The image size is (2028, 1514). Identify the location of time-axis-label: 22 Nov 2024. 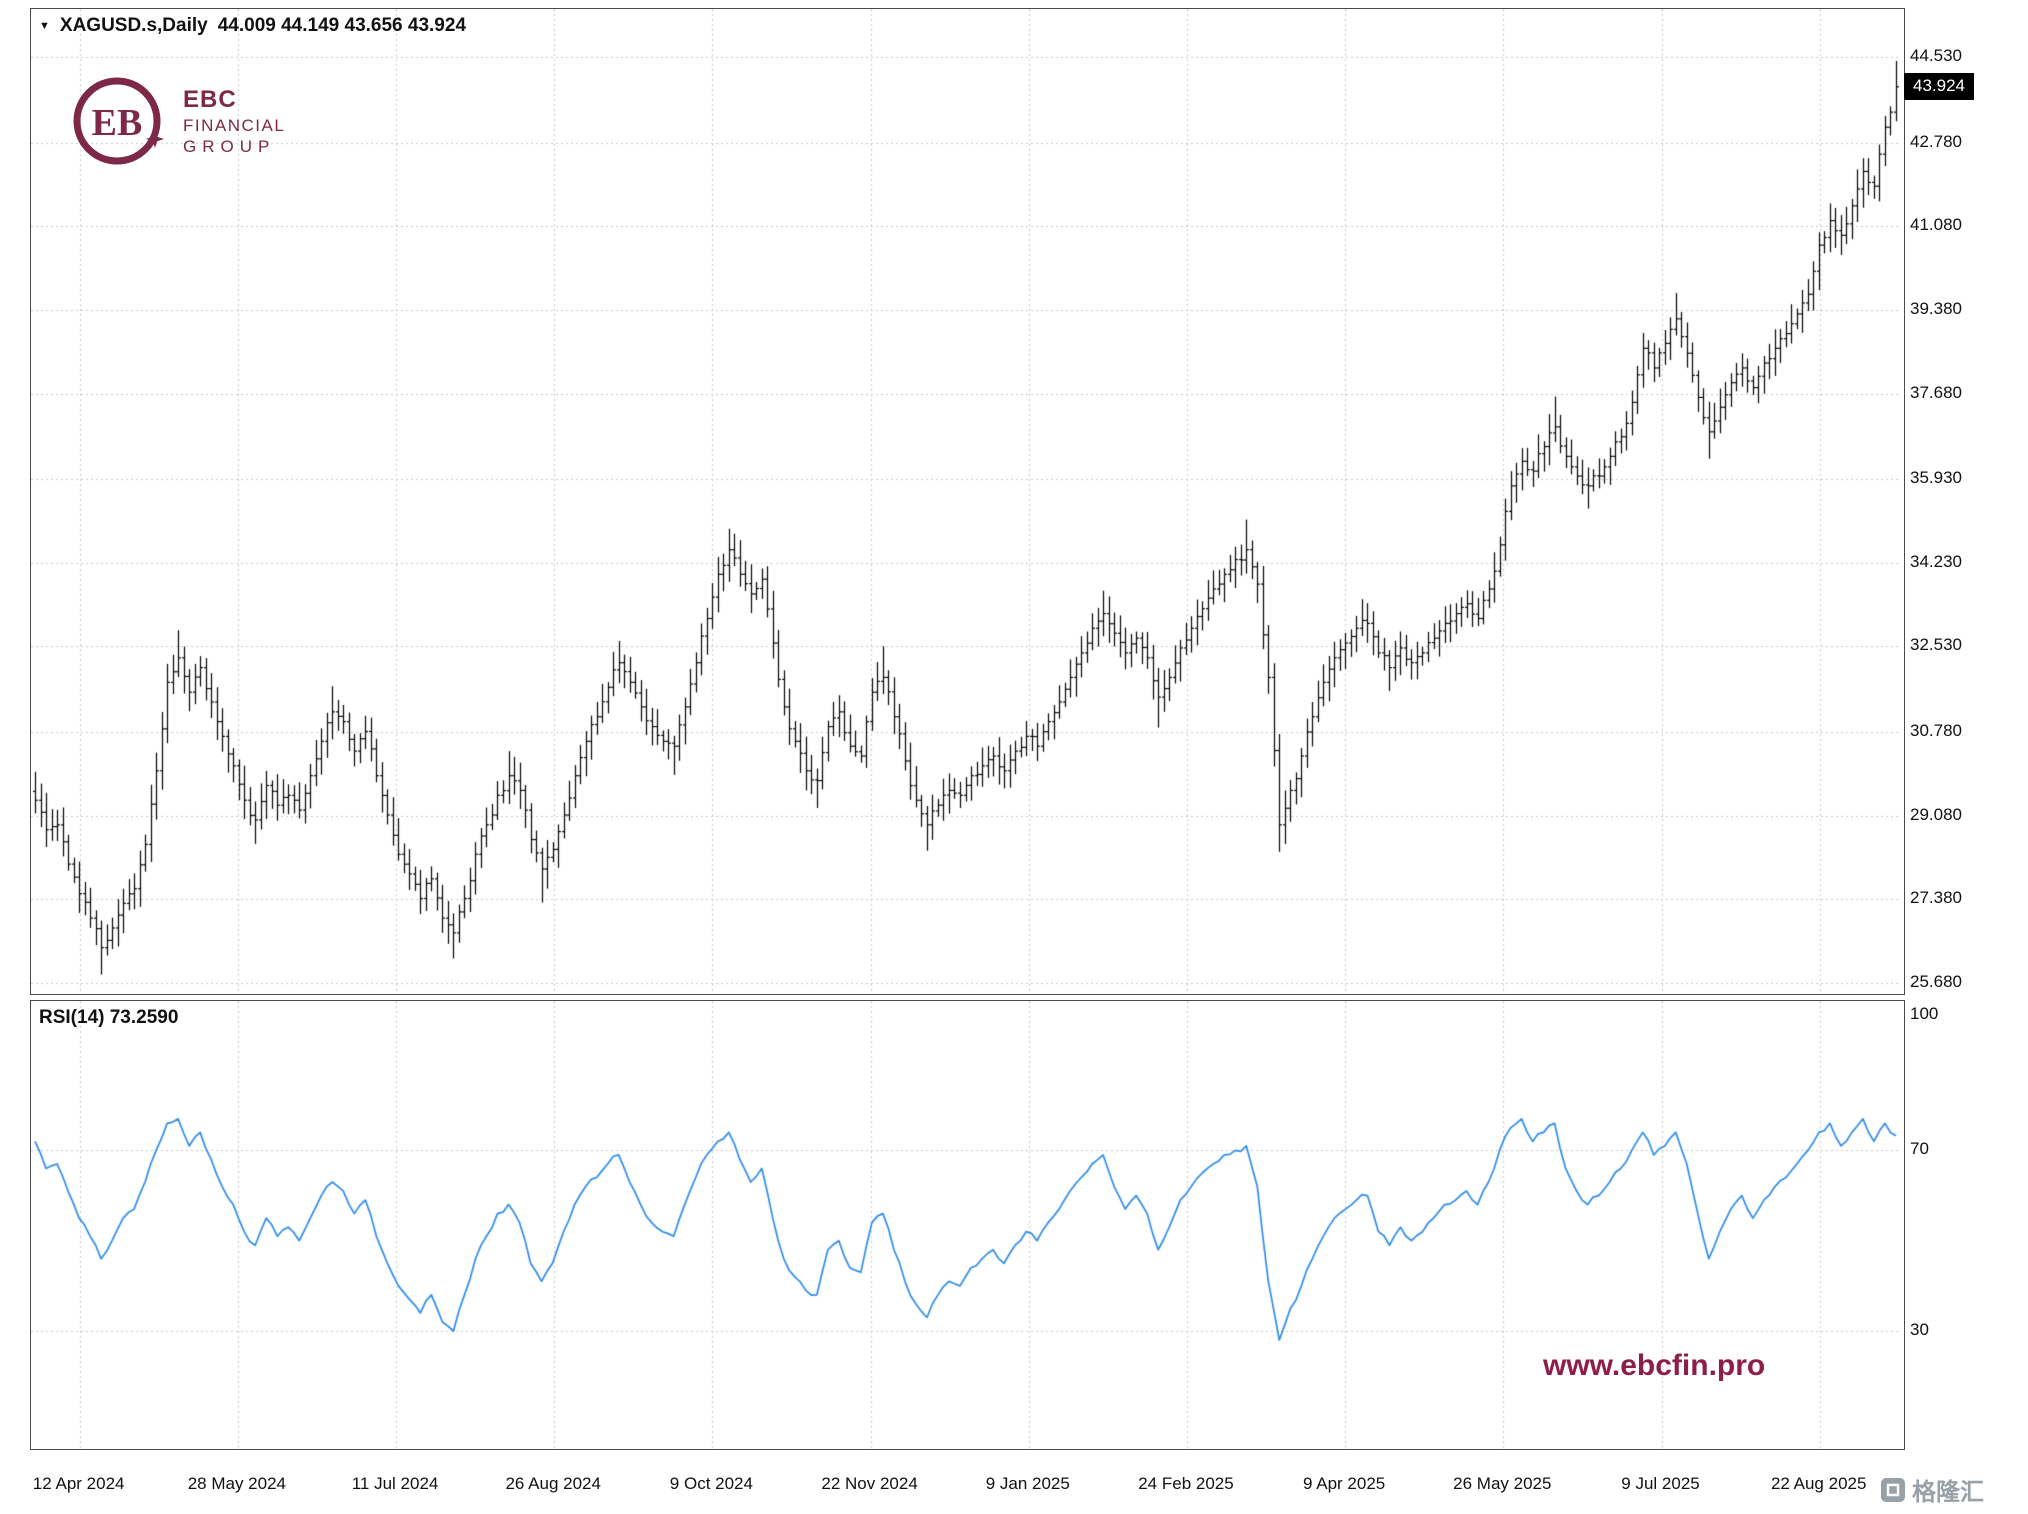
(869, 1483).